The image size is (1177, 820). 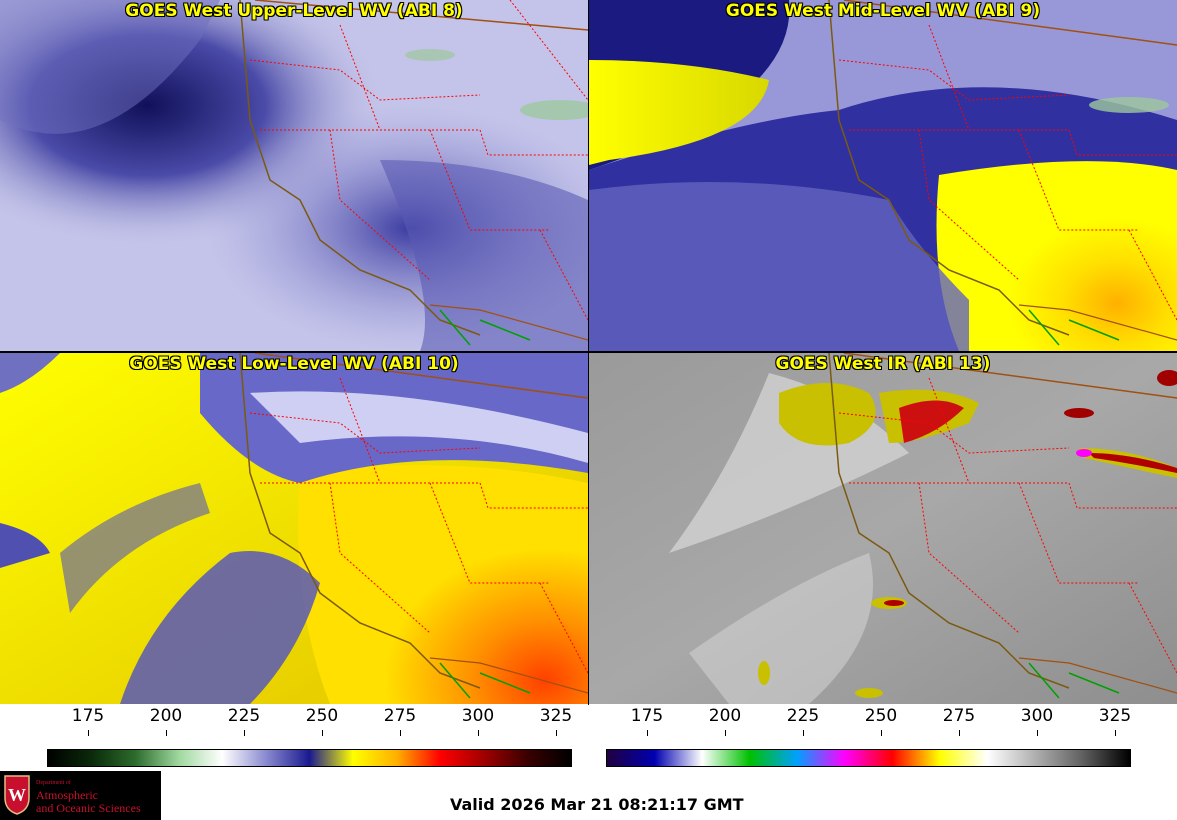 I want to click on wv-colorbar-gradient, so click(x=309, y=758).